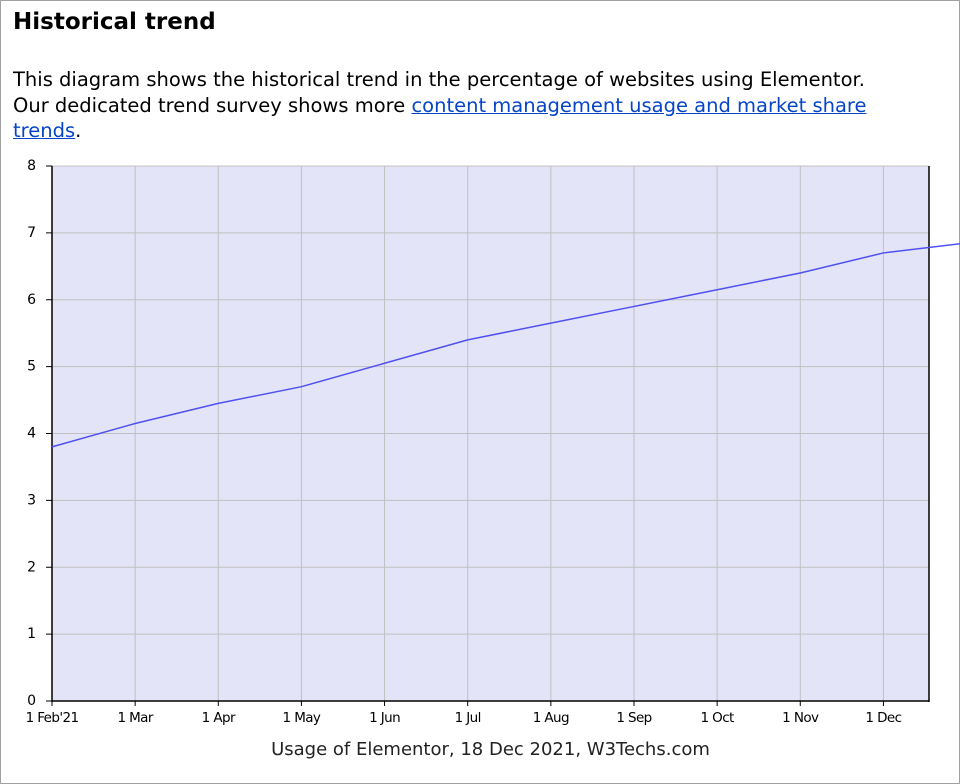  What do you see at coordinates (52, 718) in the screenshot?
I see `x-tick-label: 1 Feb'21` at bounding box center [52, 718].